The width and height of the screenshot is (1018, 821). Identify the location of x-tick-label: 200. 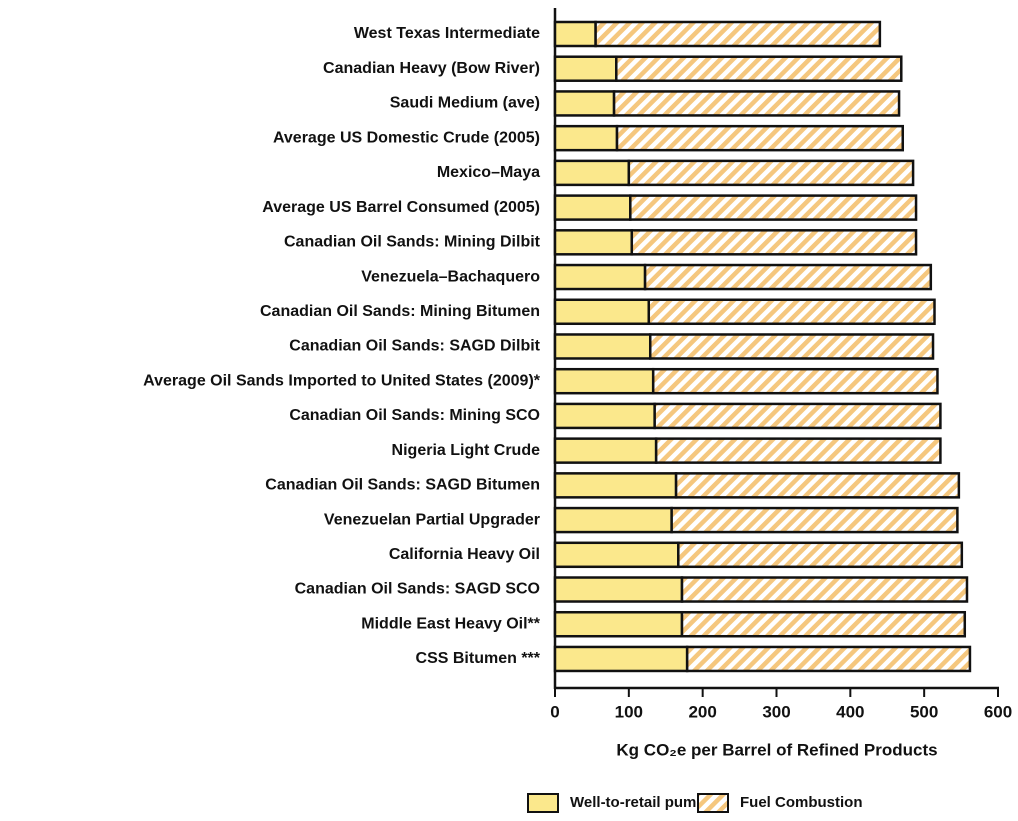
(702, 711).